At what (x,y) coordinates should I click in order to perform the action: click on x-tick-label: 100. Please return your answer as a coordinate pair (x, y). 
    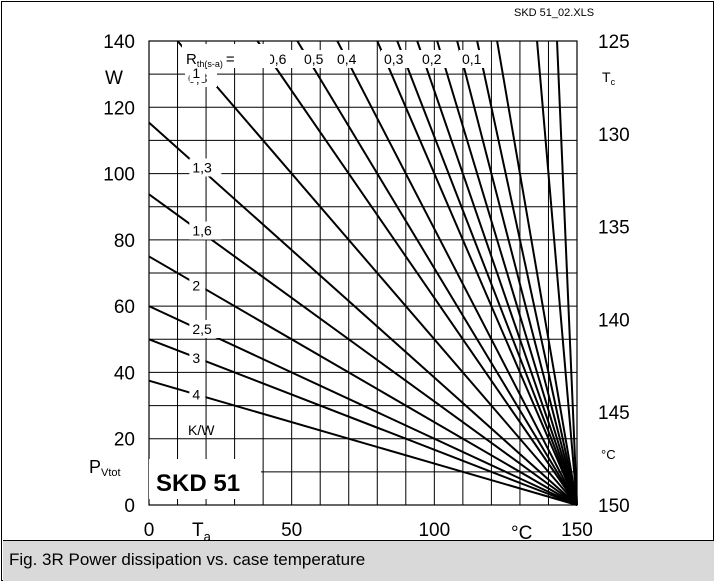
    Looking at the image, I should click on (434, 530).